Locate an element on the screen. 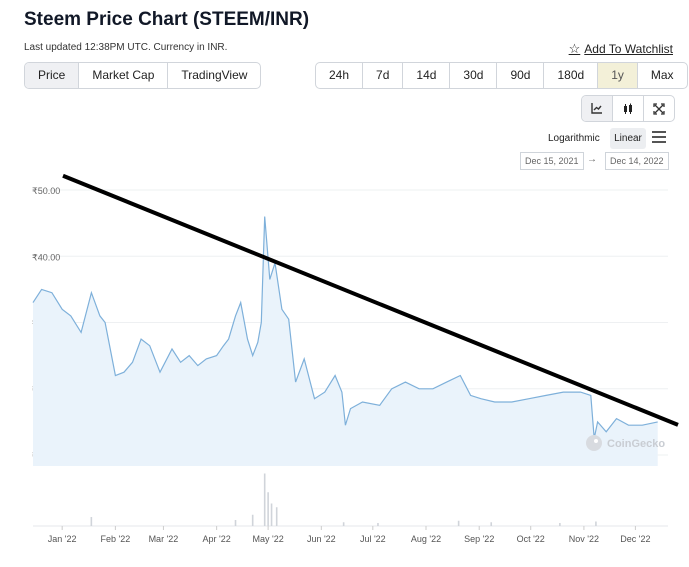  range-24h: 24h is located at coordinates (340, 75).